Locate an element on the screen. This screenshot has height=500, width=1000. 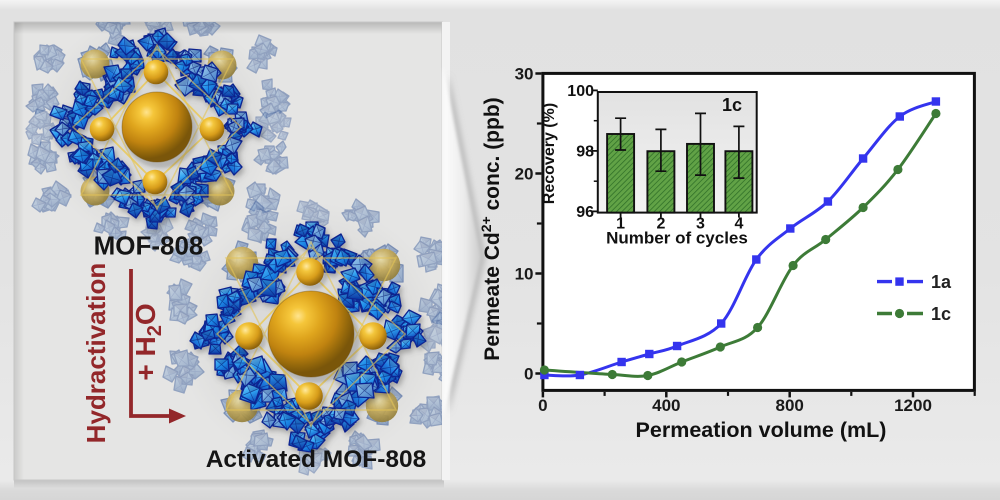
svg-text: Permeate Cd2+ conc. (ppb) is located at coordinates (491, 228).